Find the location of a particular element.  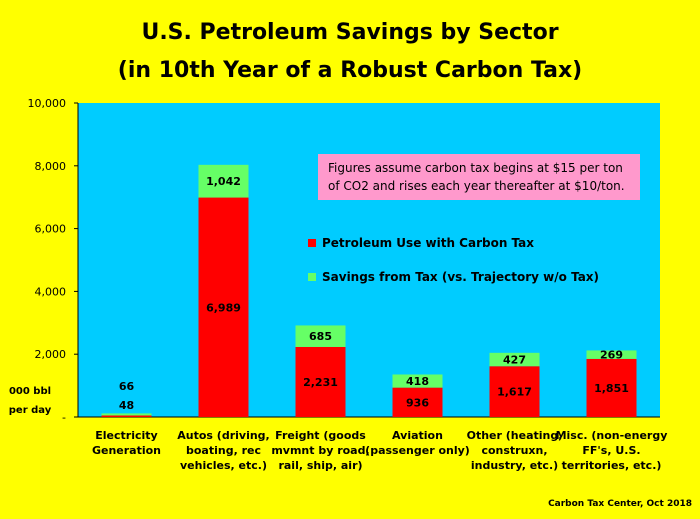

y-tick-label: 8,000 is located at coordinates (51, 166).